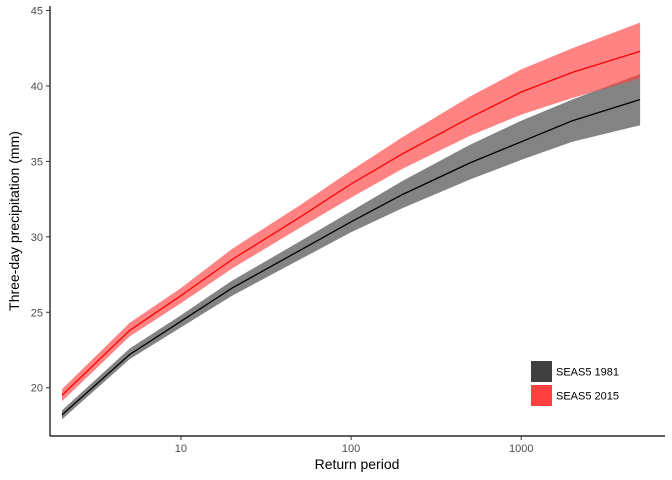 The height and width of the screenshot is (480, 672). What do you see at coordinates (40, 200) in the screenshot?
I see `y-axis-ticks: 20 25 30 35 40 45` at bounding box center [40, 200].